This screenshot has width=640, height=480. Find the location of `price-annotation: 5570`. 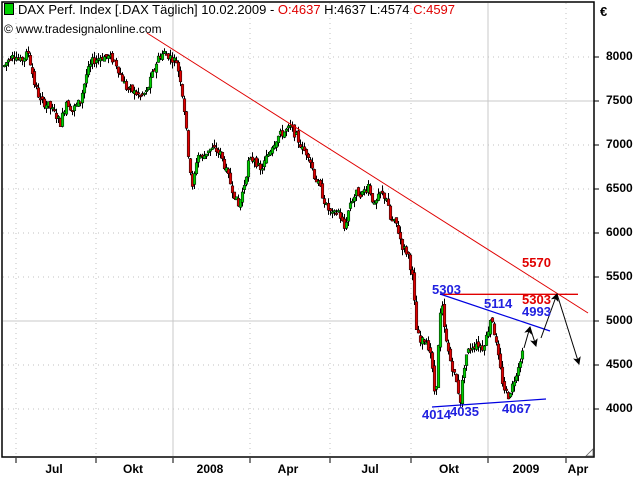

price-annotation: 5570 is located at coordinates (536, 262).